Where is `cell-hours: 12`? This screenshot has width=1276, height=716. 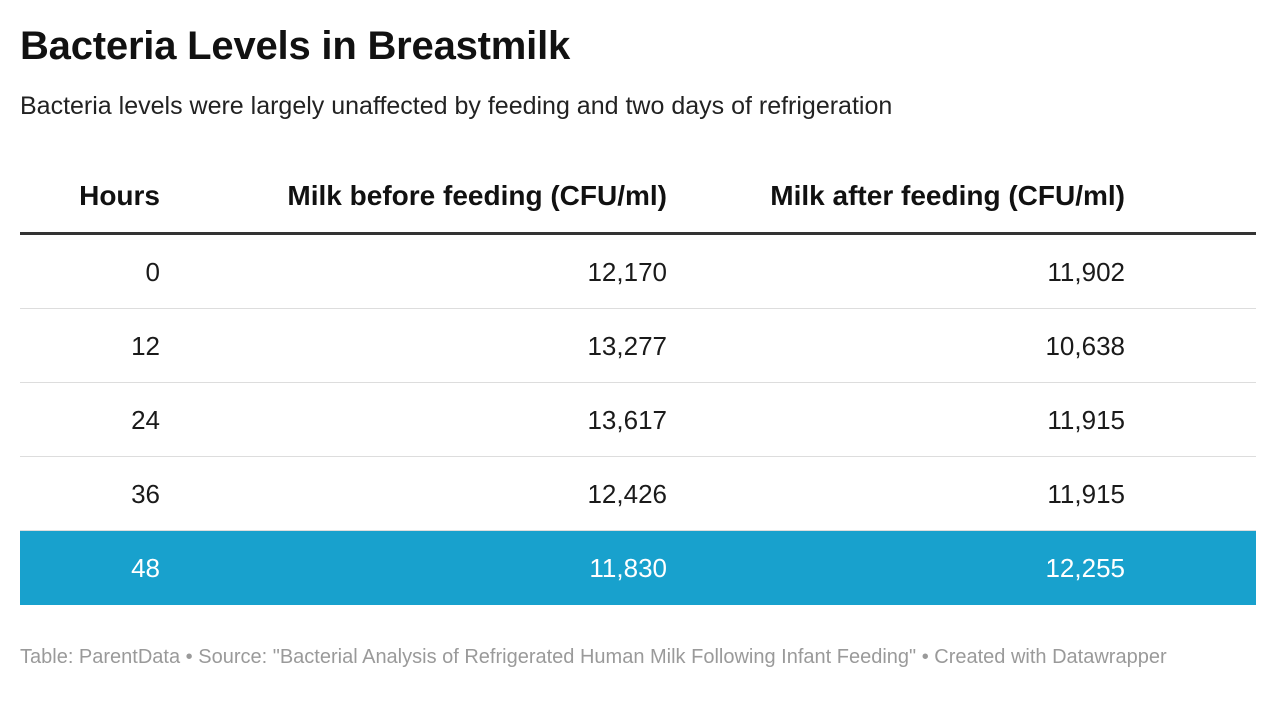
cell-hours: 12 is located at coordinates (145, 346).